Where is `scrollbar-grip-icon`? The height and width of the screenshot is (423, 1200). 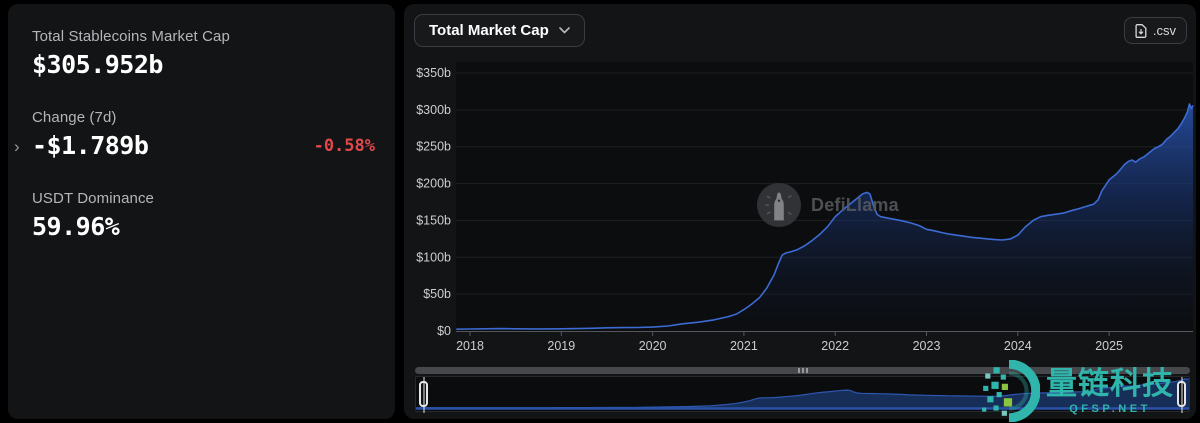 scrollbar-grip-icon is located at coordinates (802, 370).